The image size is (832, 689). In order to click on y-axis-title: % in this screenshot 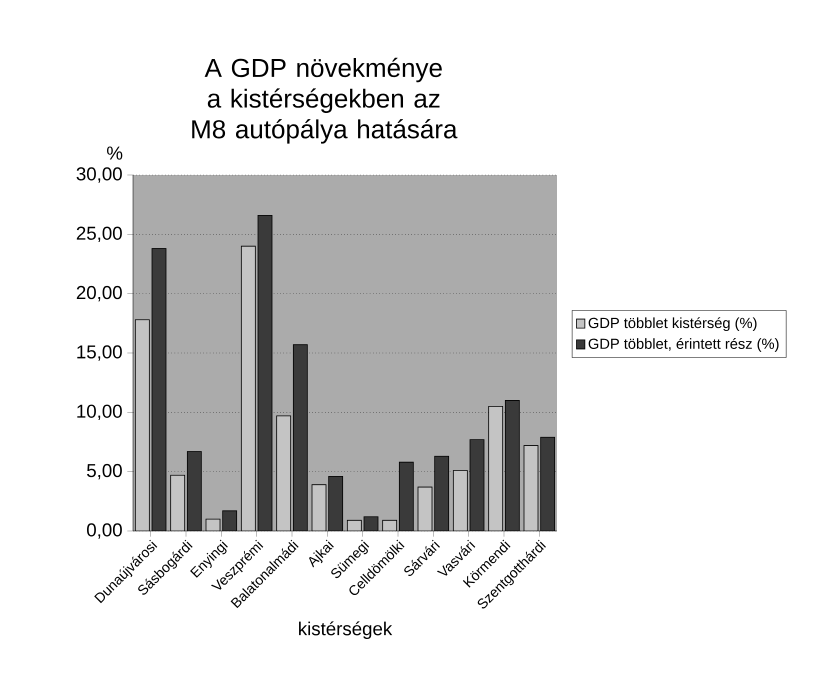, I will do `click(114, 153)`.